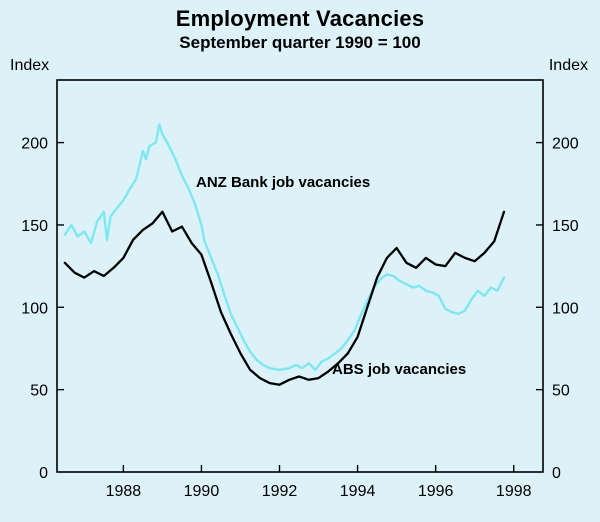 Image resolution: width=600 pixels, height=522 pixels. What do you see at coordinates (39, 391) in the screenshot?
I see `y-tick-label-left: 50` at bounding box center [39, 391].